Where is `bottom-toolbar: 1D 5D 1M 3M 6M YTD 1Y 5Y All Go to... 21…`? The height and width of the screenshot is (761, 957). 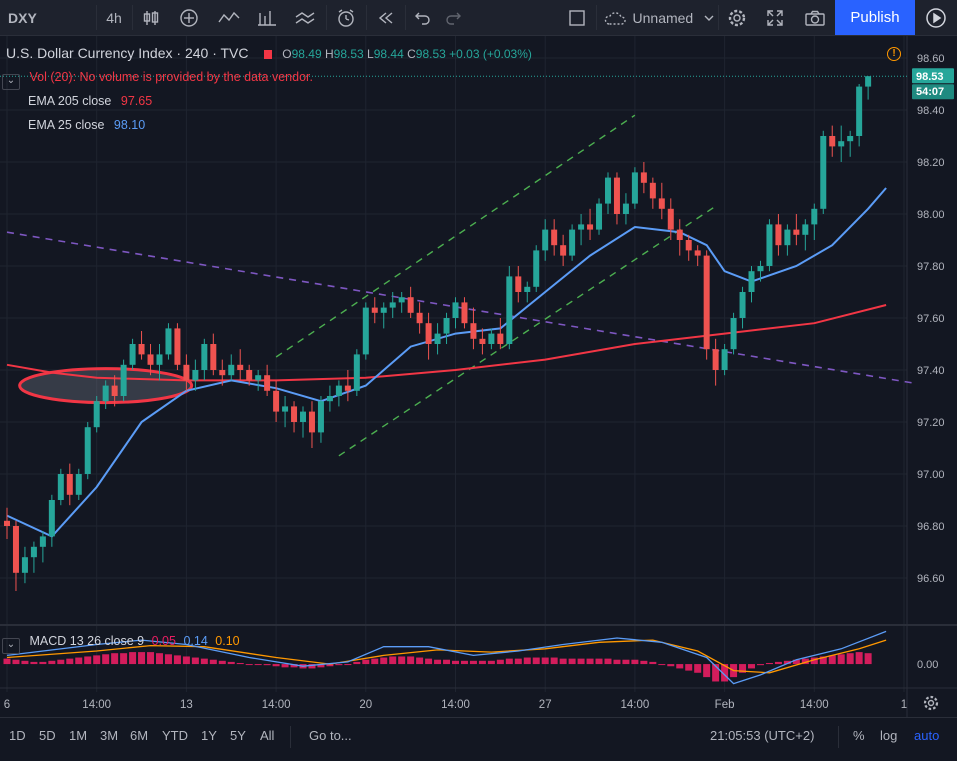
bottom-toolbar: 1D 5D 1M 3M 6M YTD 1Y 5Y All Go to... 21… is located at coordinates (478, 739).